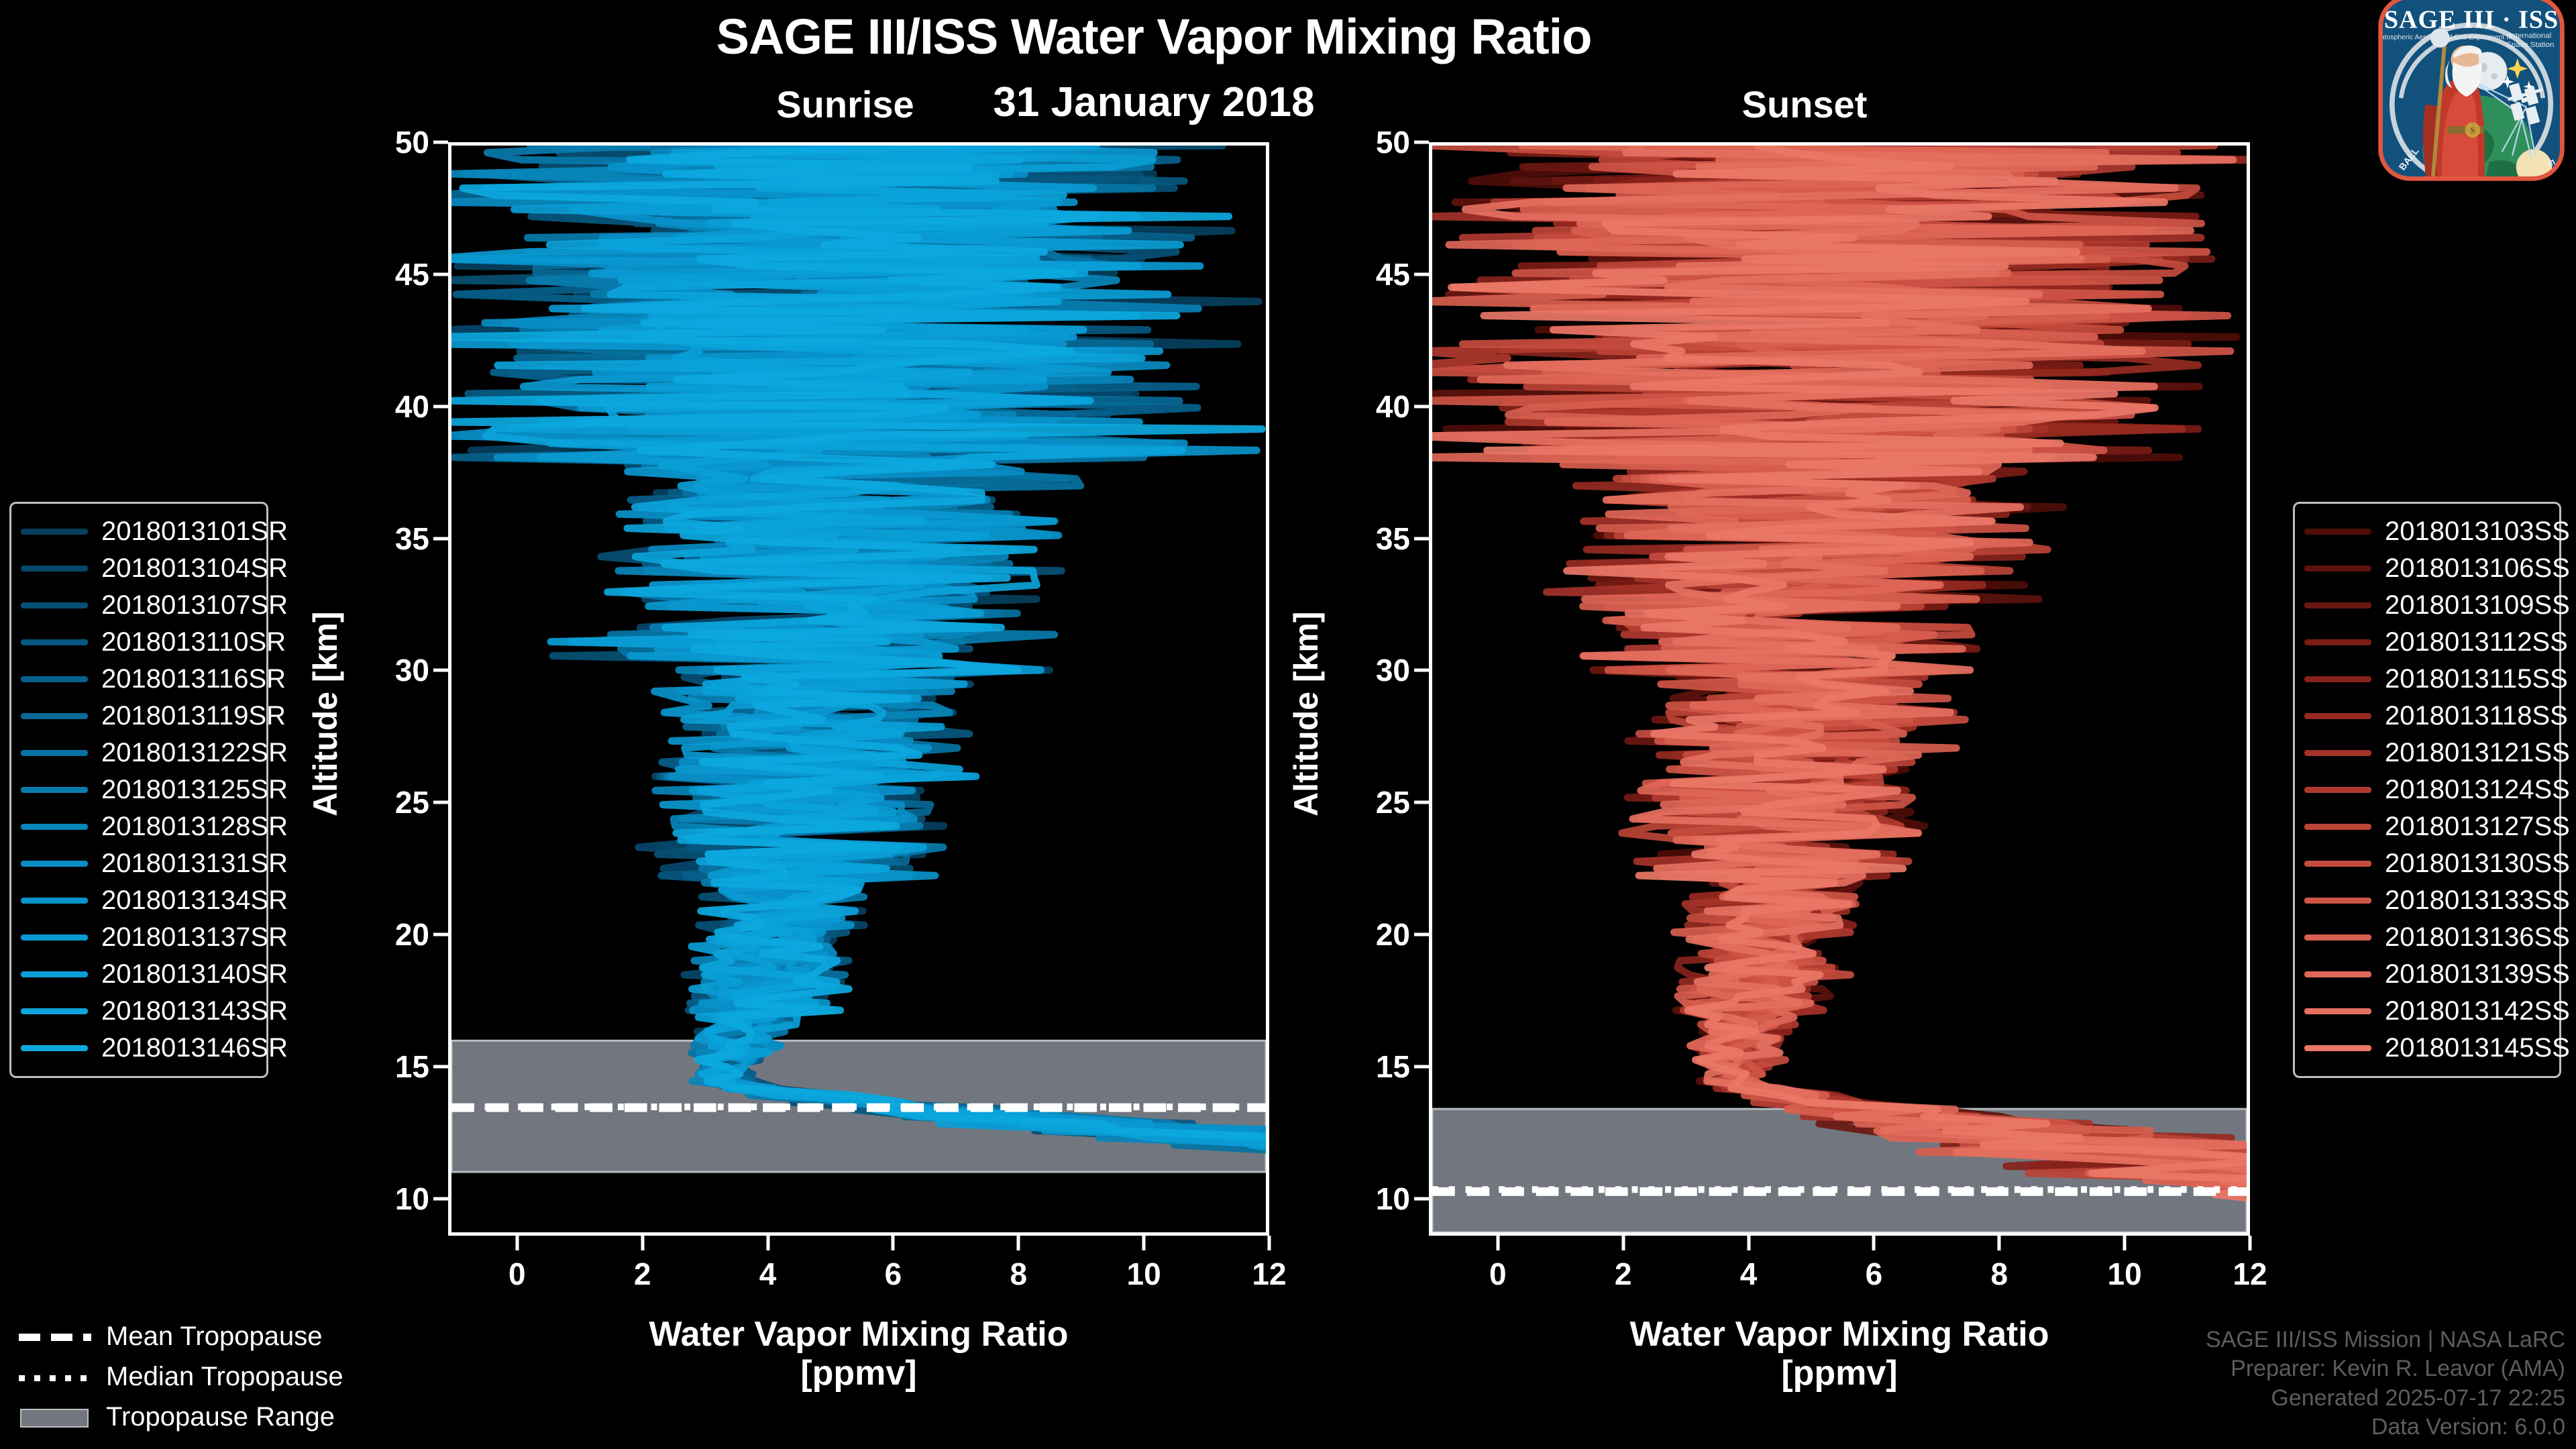 Image resolution: width=2576 pixels, height=1449 pixels. I want to click on y-axis-tick-label: 10, so click(1392, 1198).